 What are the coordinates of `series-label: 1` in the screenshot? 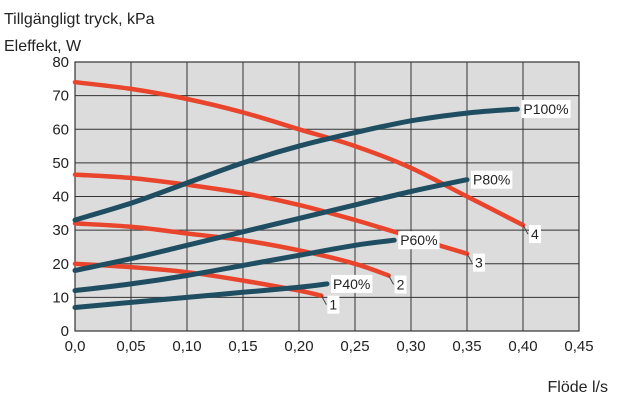 It's located at (333, 305).